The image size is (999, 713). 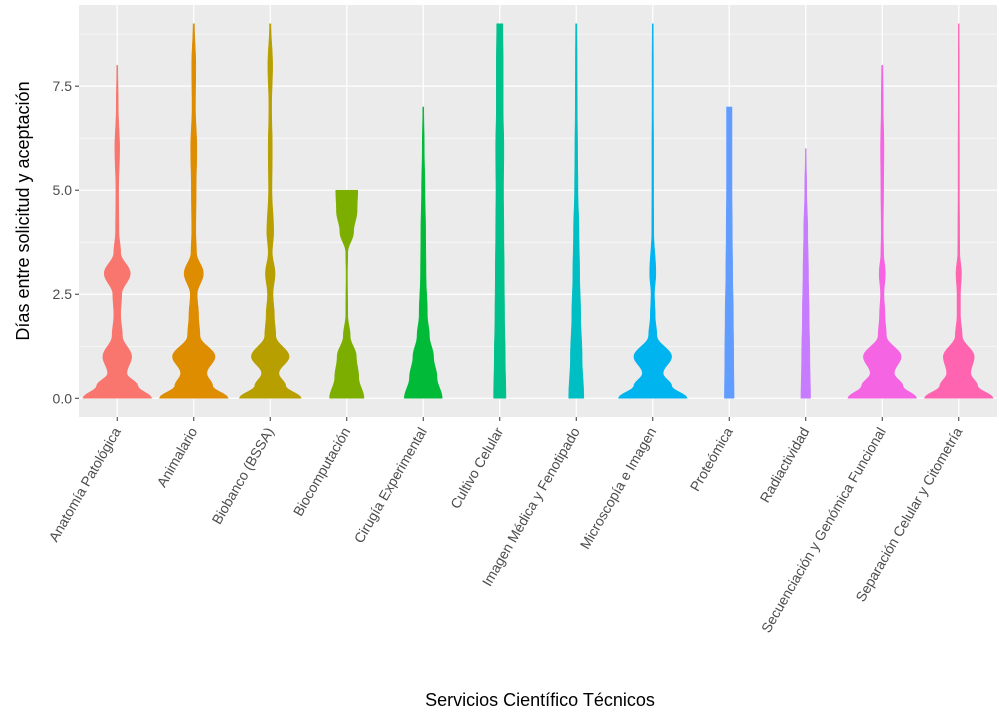 I want to click on violin-cultivo-celular, so click(x=500, y=211).